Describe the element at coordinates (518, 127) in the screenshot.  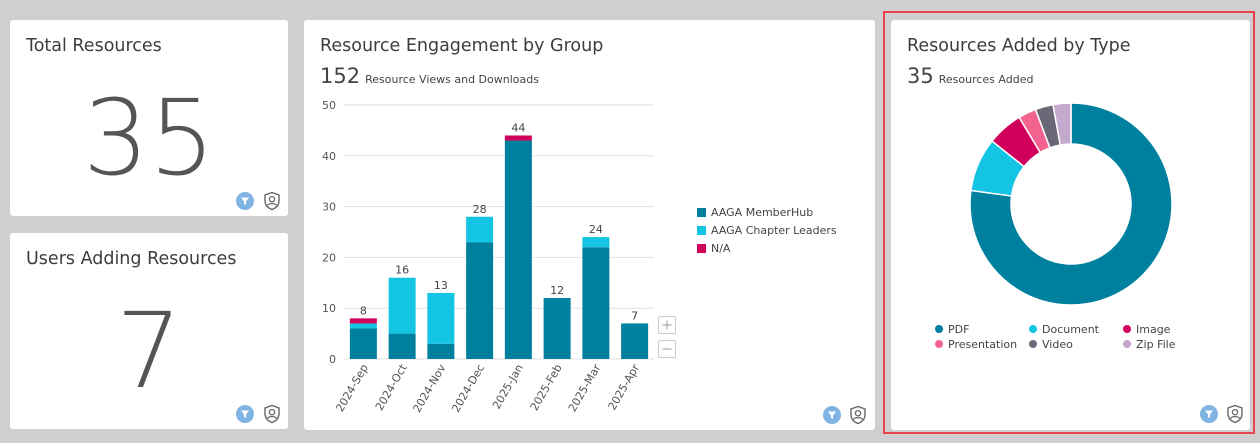
I see `bar-total-label: 44` at that location.